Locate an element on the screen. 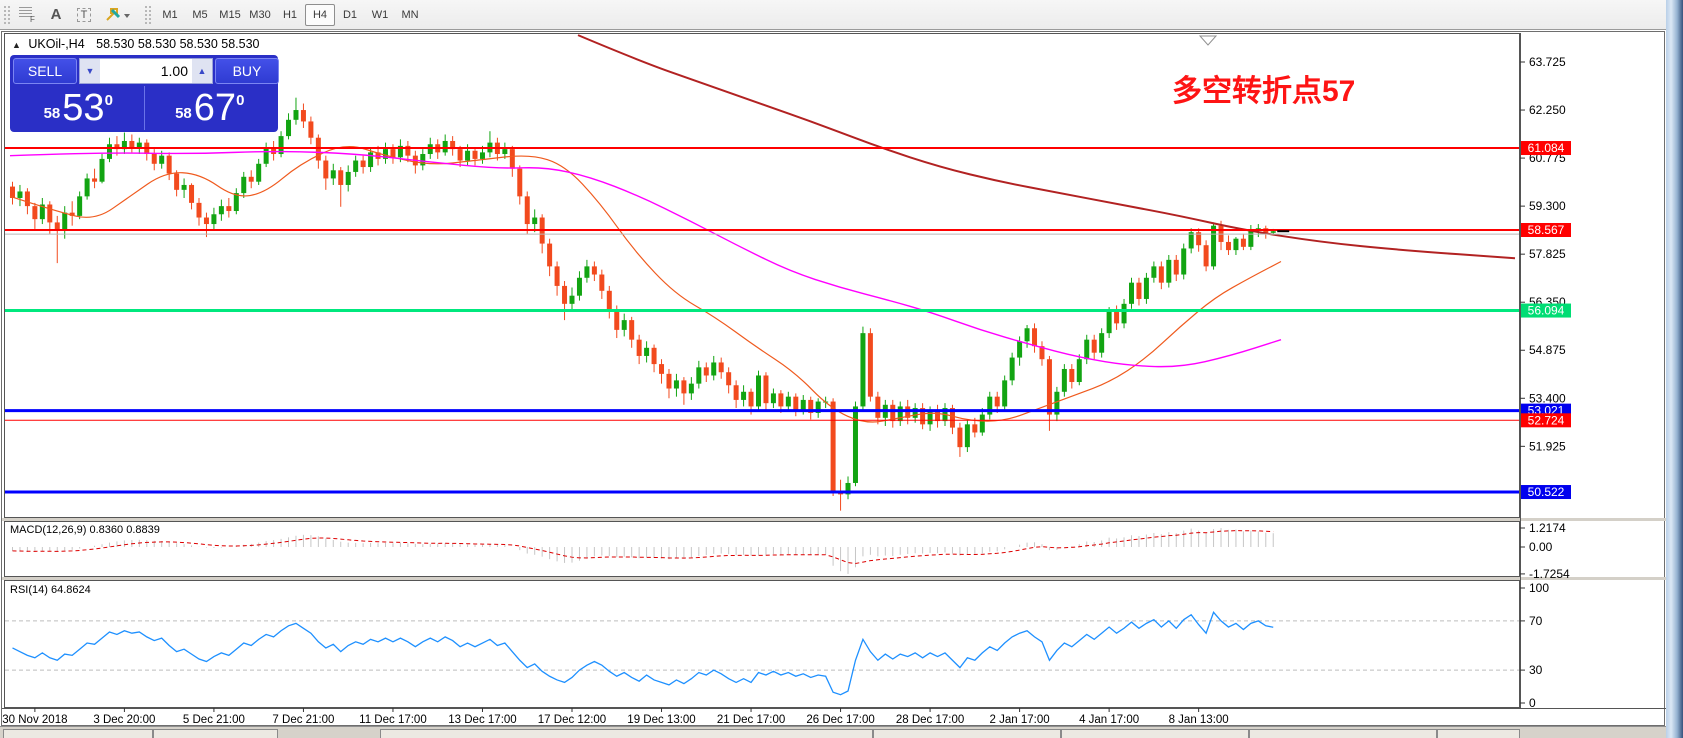 This screenshot has height=738, width=1683. macd-plot is located at coordinates (643, 551).